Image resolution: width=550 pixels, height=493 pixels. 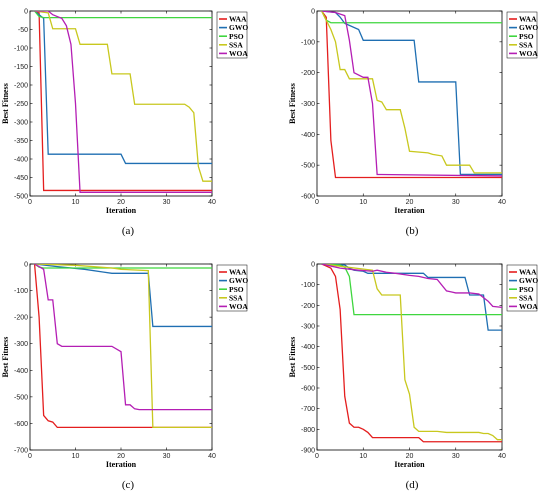 What do you see at coordinates (128, 231) in the screenshot?
I see `panel-caption: (a)` at bounding box center [128, 231].